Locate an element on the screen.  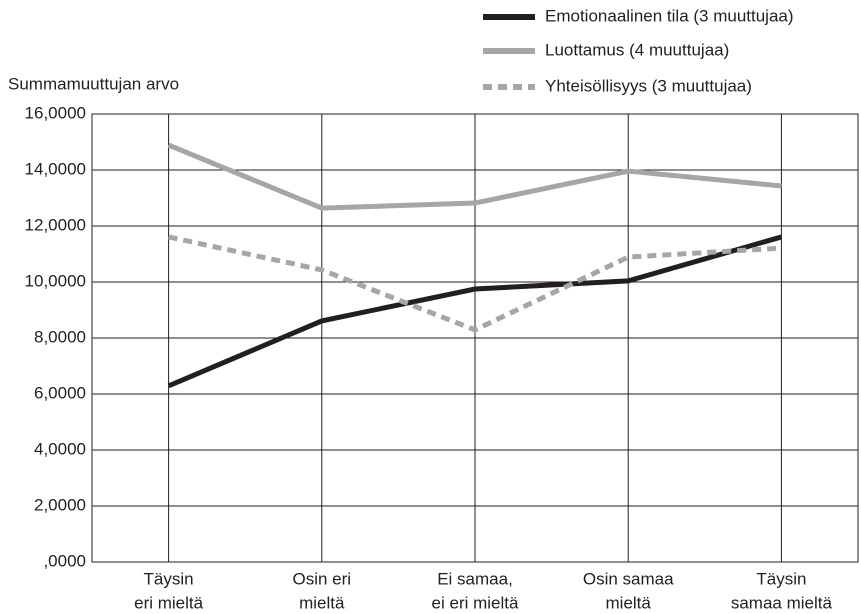
x-tick-label: Osin eri is located at coordinates (322, 578).